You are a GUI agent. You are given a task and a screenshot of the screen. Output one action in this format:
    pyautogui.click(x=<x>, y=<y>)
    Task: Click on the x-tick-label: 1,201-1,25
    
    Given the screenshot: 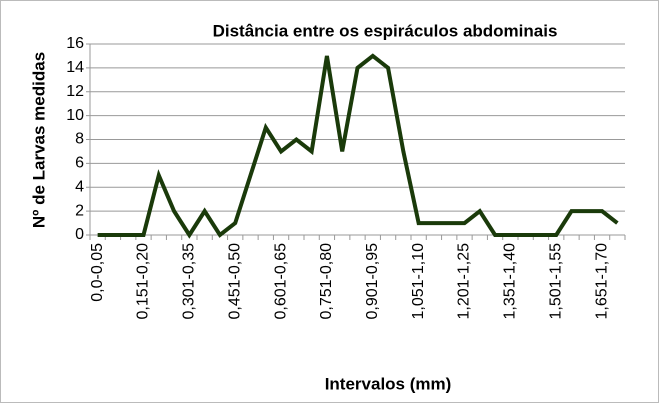 What is the action you would take?
    pyautogui.click(x=464, y=281)
    